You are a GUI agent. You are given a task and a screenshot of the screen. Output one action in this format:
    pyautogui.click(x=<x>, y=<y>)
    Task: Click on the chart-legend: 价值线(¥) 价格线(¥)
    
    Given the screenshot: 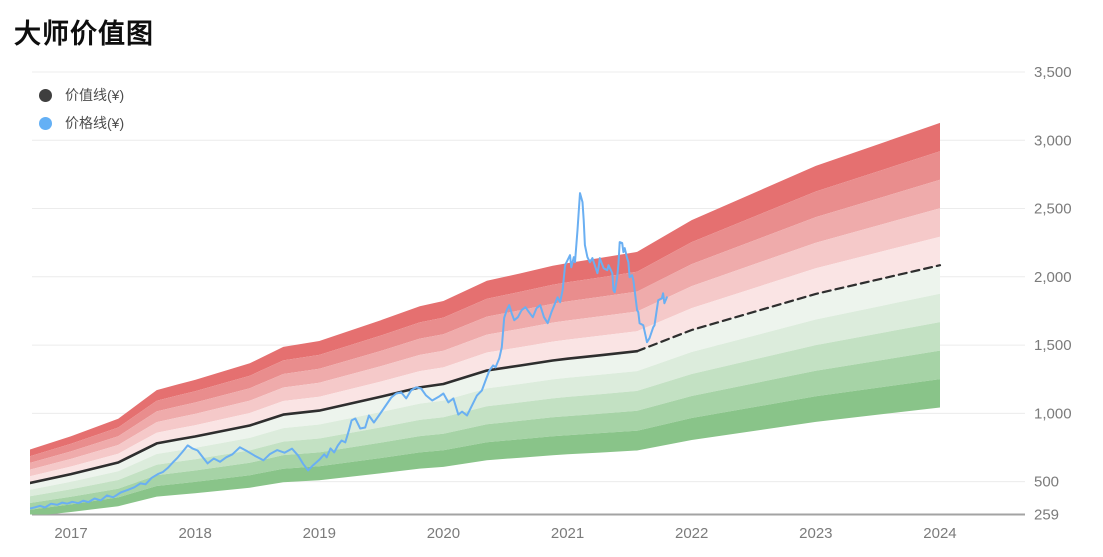 What is the action you would take?
    pyautogui.click(x=81, y=109)
    